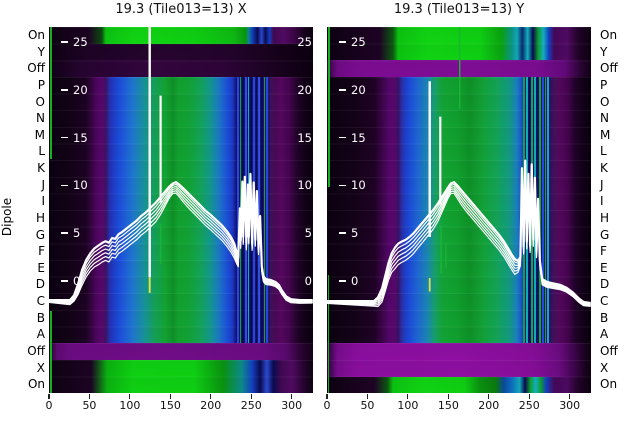 Image resolution: width=640 pixels, height=440 pixels. What do you see at coordinates (459, 9) in the screenshot?
I see `right-panel-title: 19.3 (Tile013=13) Y` at bounding box center [459, 9].